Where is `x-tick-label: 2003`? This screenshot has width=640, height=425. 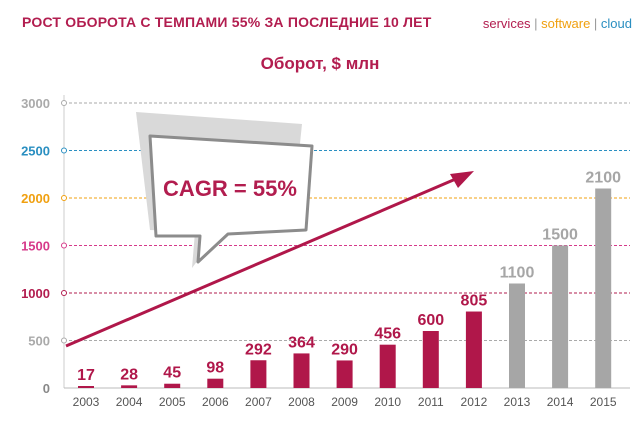 x-tick-label: 2003 is located at coordinates (86, 402).